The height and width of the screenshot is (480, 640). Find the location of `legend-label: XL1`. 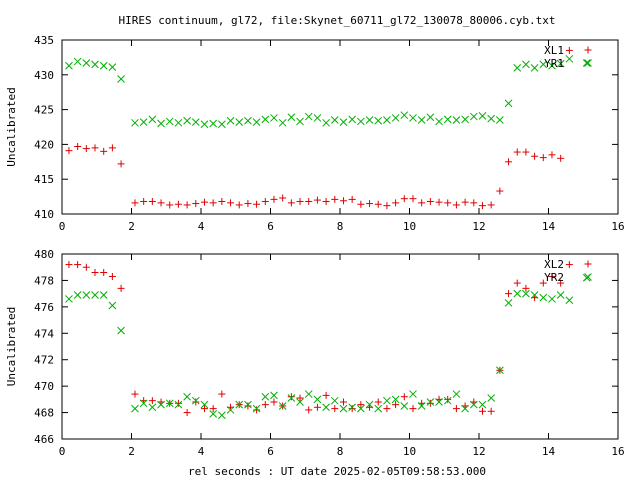

legend-label: XL1 is located at coordinates (554, 50).